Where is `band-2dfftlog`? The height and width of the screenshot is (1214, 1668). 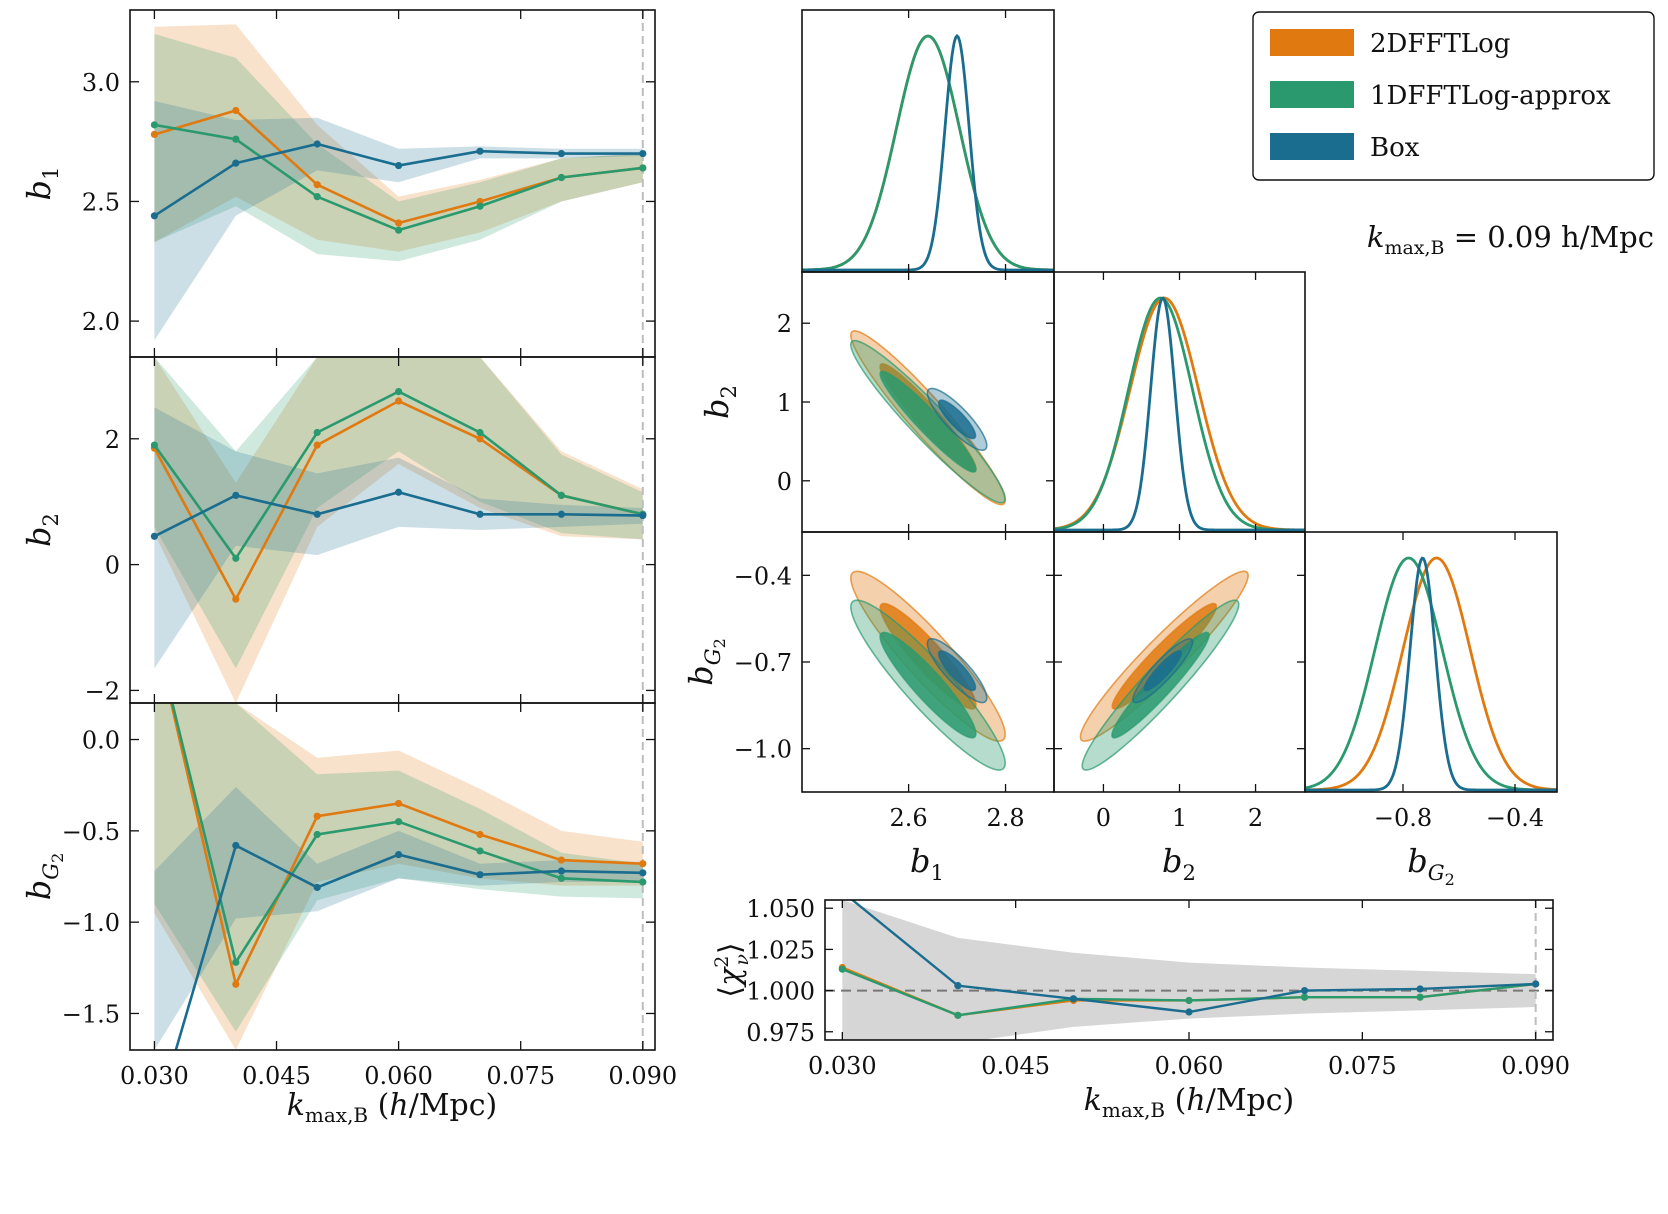 band-2dfftlog is located at coordinates (398, 876).